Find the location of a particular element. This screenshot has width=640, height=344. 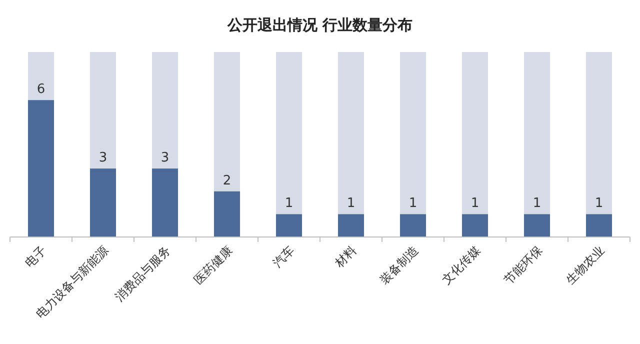

x-tick-label: 生物农业 is located at coordinates (585, 265).